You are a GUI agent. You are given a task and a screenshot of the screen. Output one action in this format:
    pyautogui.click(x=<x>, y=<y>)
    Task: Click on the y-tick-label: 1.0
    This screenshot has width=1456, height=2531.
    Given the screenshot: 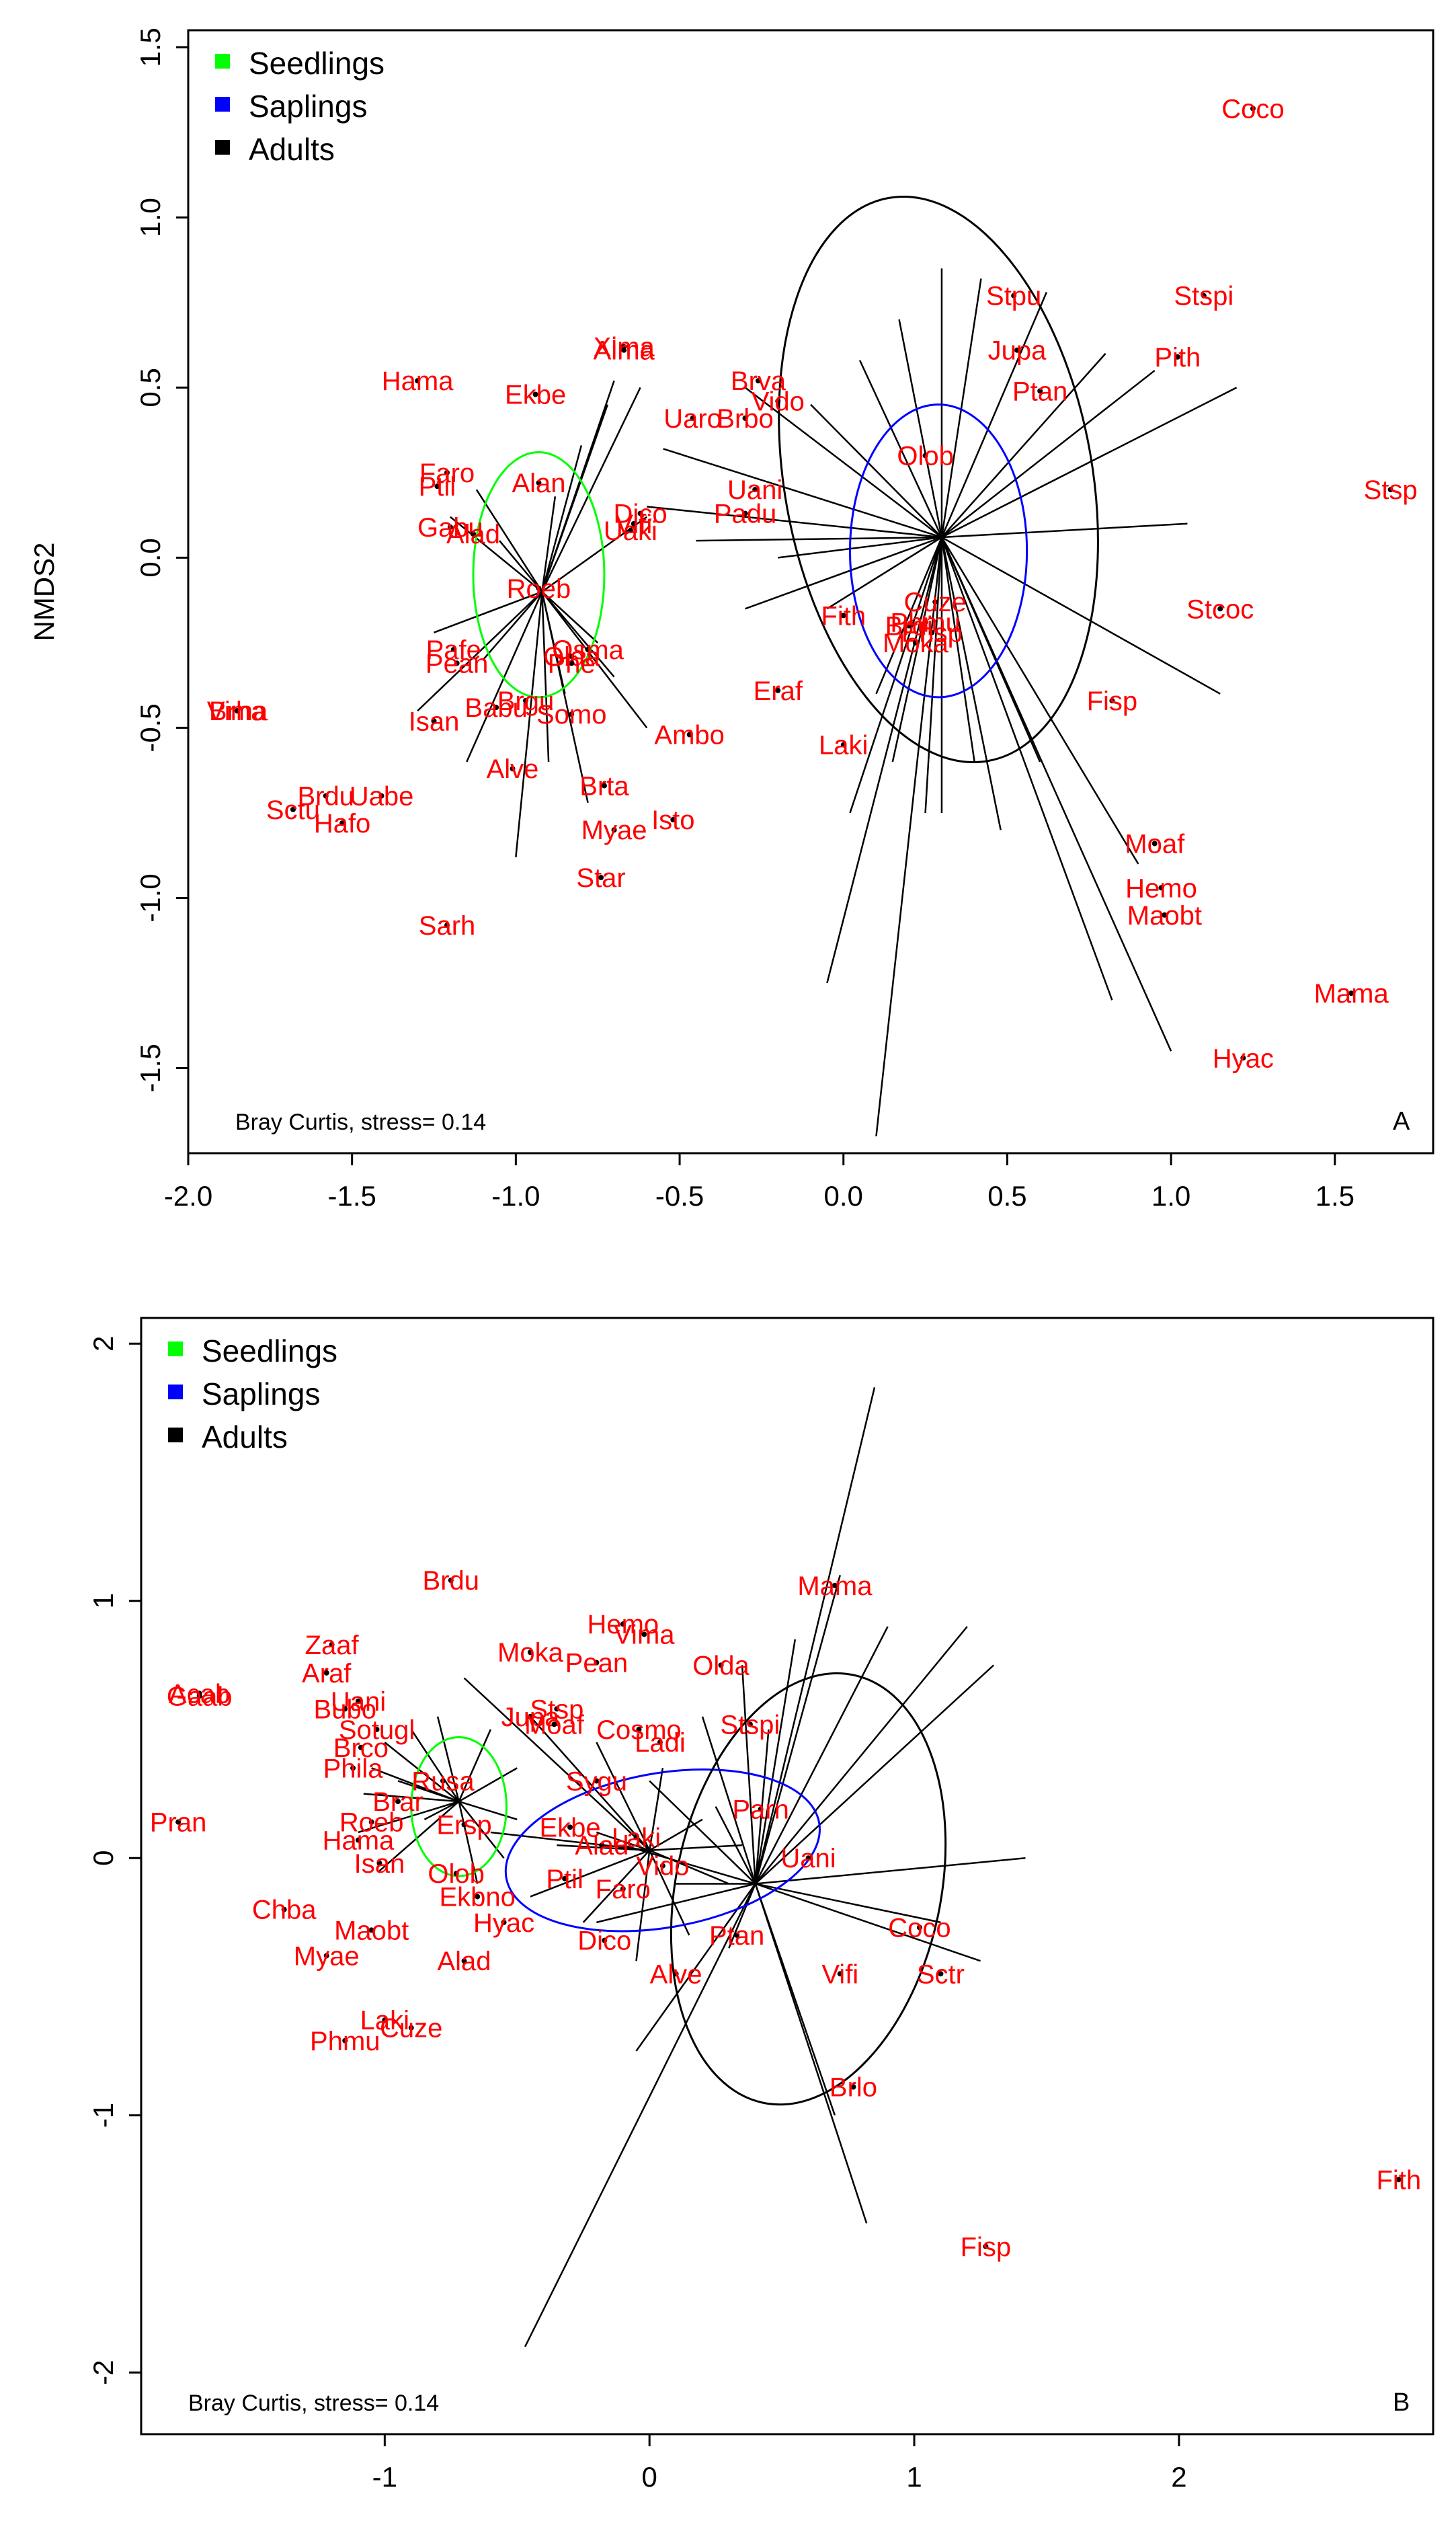 What is the action you would take?
    pyautogui.click(x=150, y=217)
    